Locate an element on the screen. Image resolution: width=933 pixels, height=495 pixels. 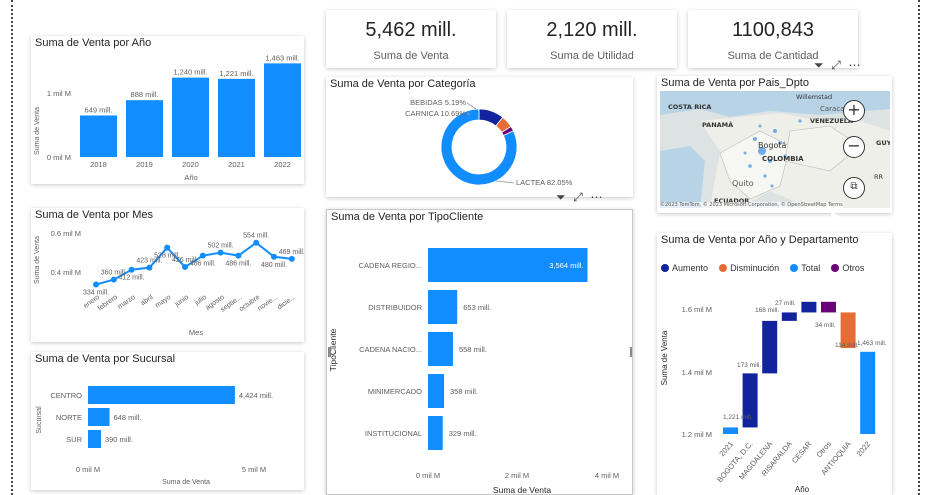
map-label: RR is located at coordinates (879, 177).